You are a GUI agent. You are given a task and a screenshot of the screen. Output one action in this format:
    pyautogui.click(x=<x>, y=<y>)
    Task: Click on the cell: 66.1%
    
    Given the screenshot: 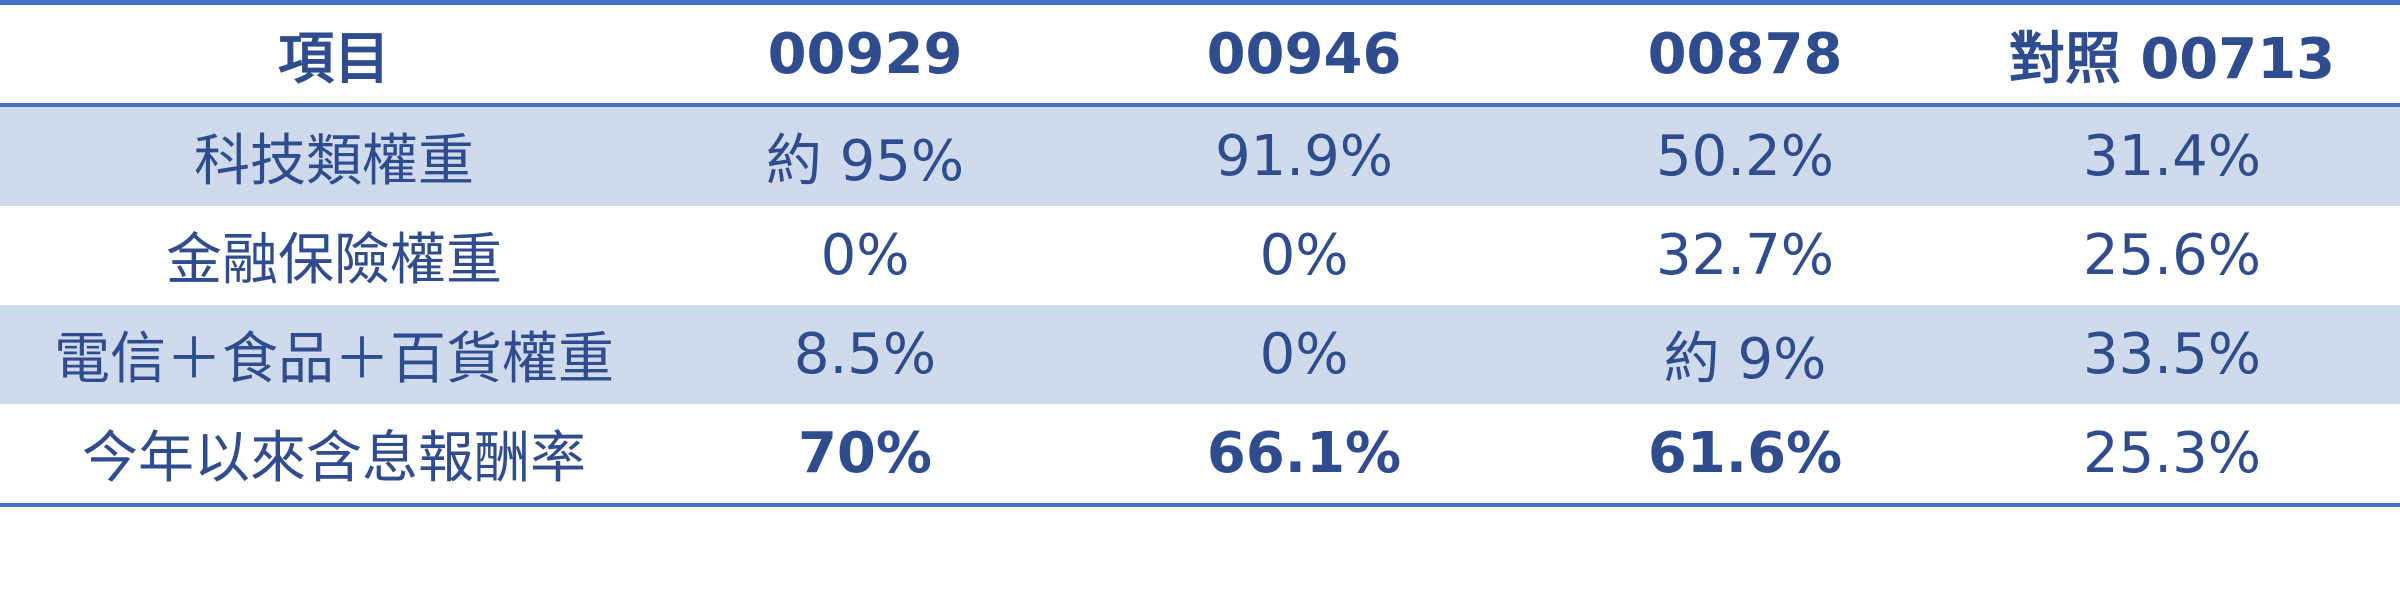 What is the action you would take?
    pyautogui.click(x=1304, y=453)
    